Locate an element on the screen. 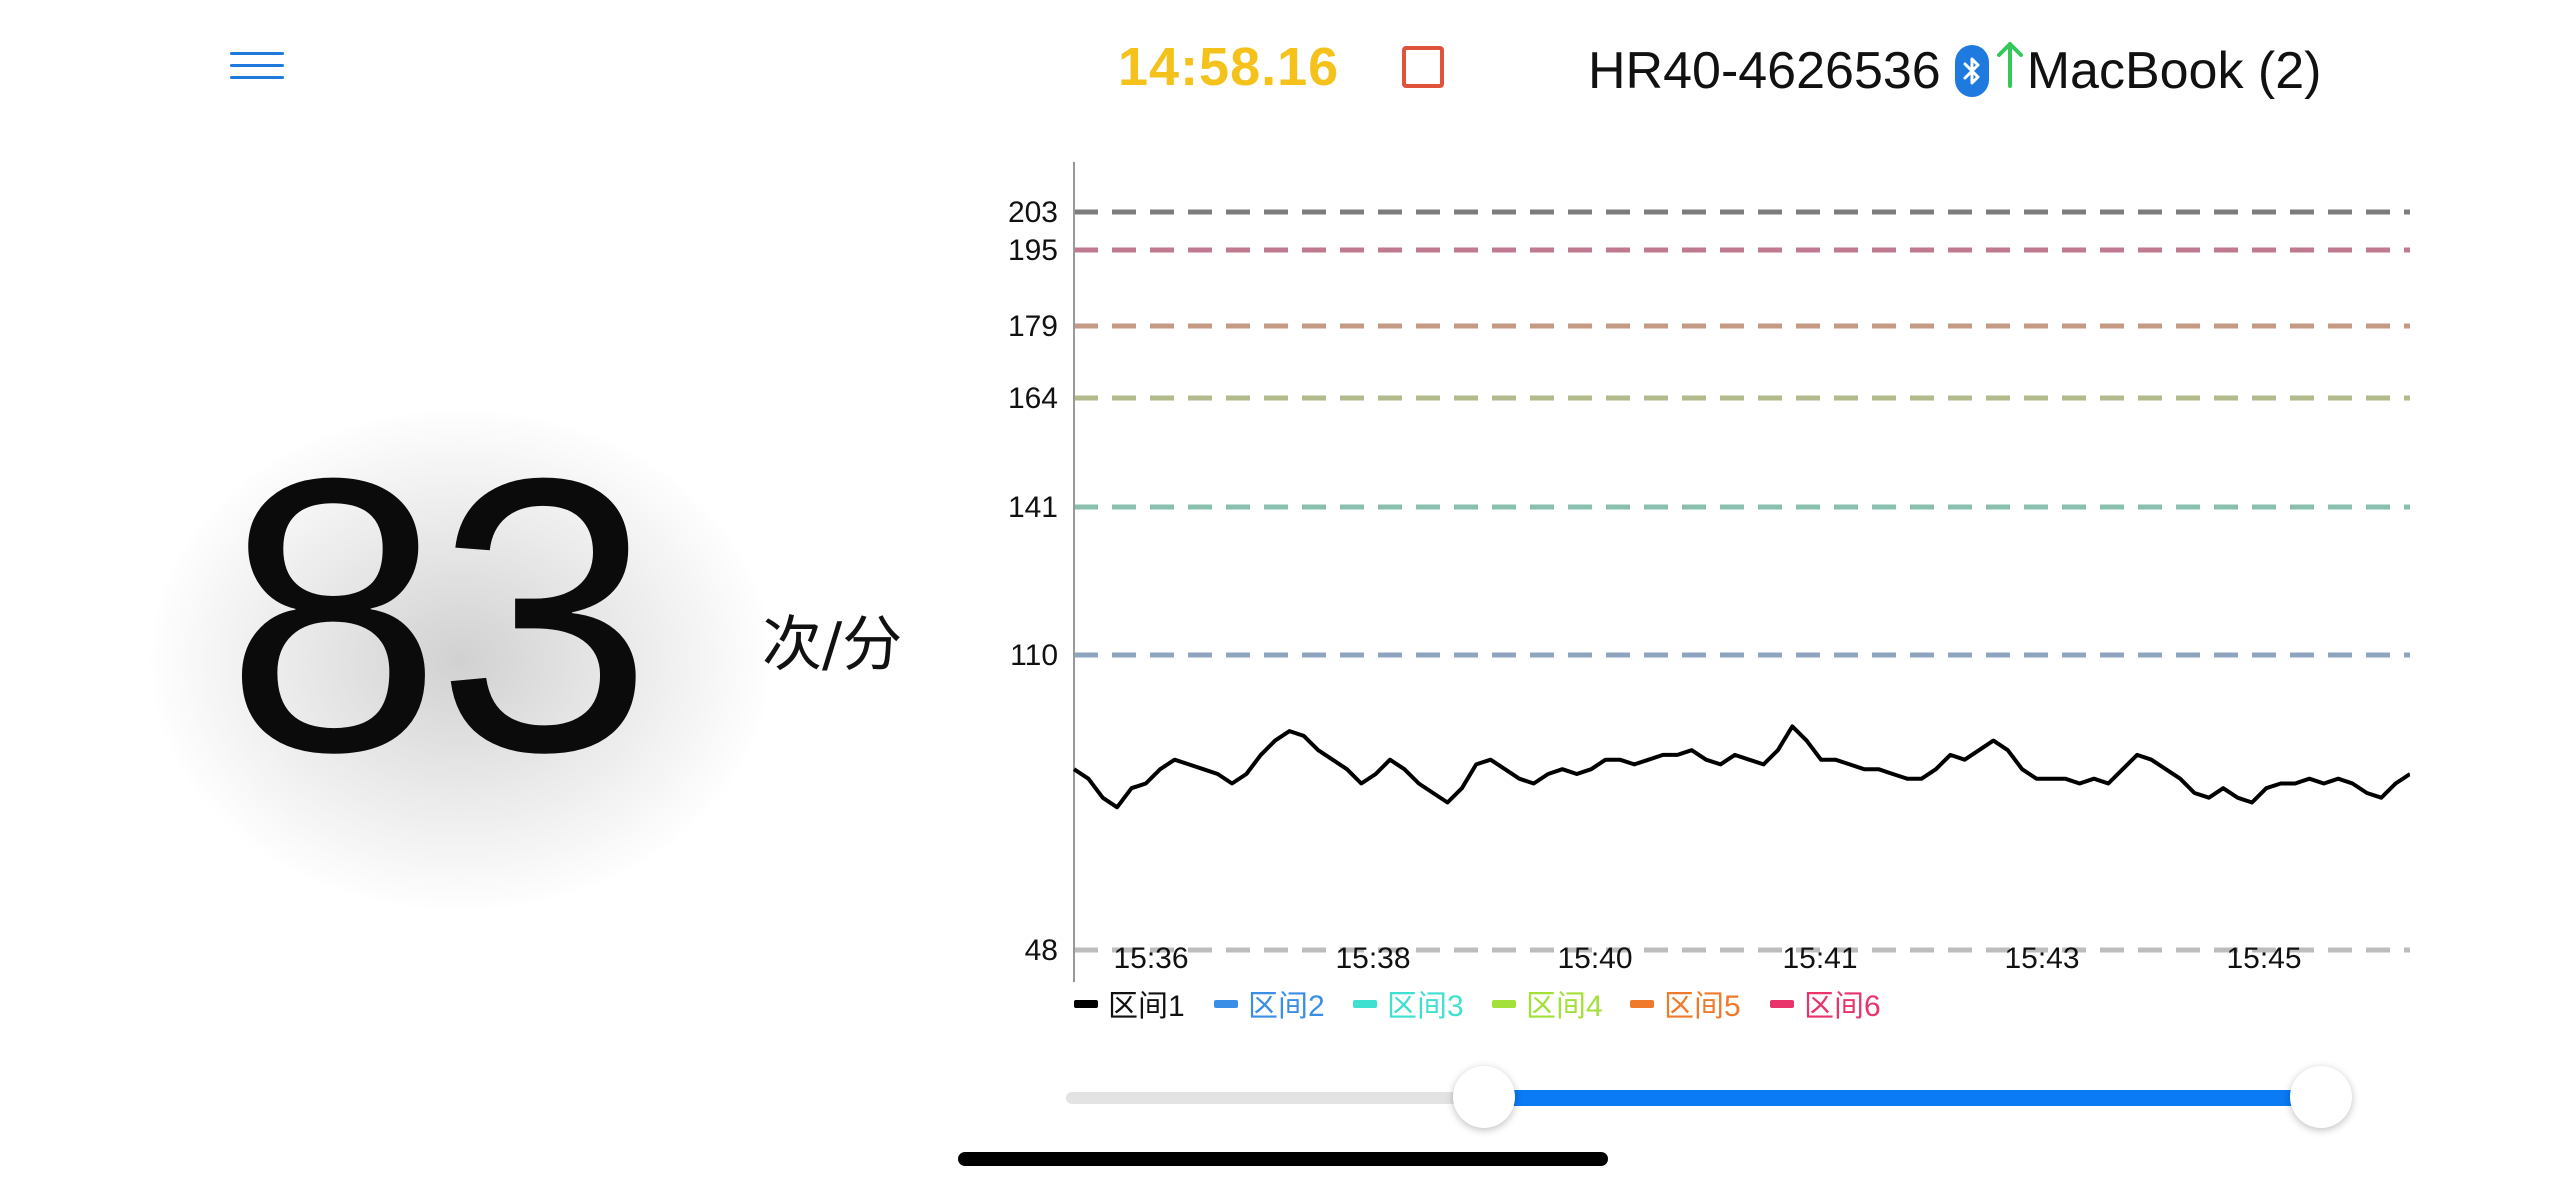 This screenshot has width=2556, height=1179. x-tick-label: 15:41 is located at coordinates (1819, 958).